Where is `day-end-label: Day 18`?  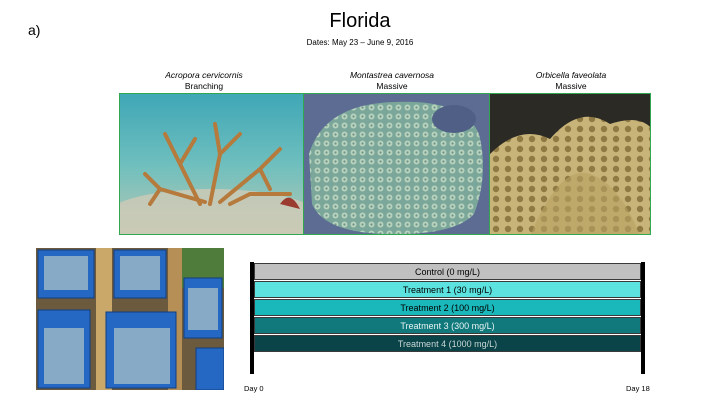 day-end-label: Day 18 is located at coordinates (638, 388).